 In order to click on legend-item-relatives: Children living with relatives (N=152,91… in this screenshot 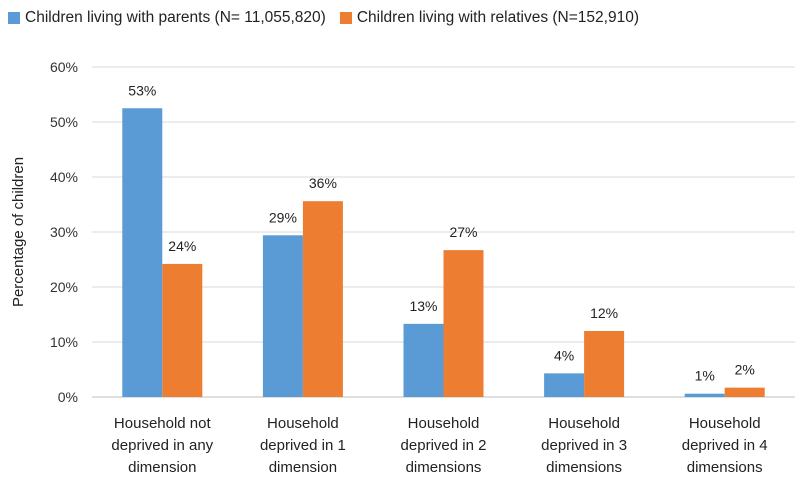, I will do `click(489, 18)`.